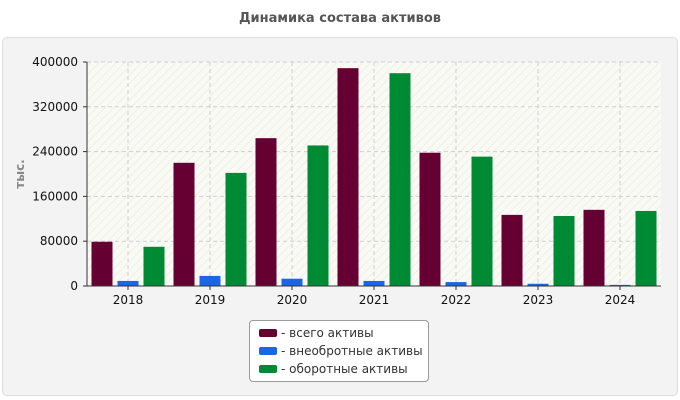 This screenshot has width=680, height=400. What do you see at coordinates (646, 248) in the screenshot?
I see `bar-оборотные-активы-2024` at bounding box center [646, 248].